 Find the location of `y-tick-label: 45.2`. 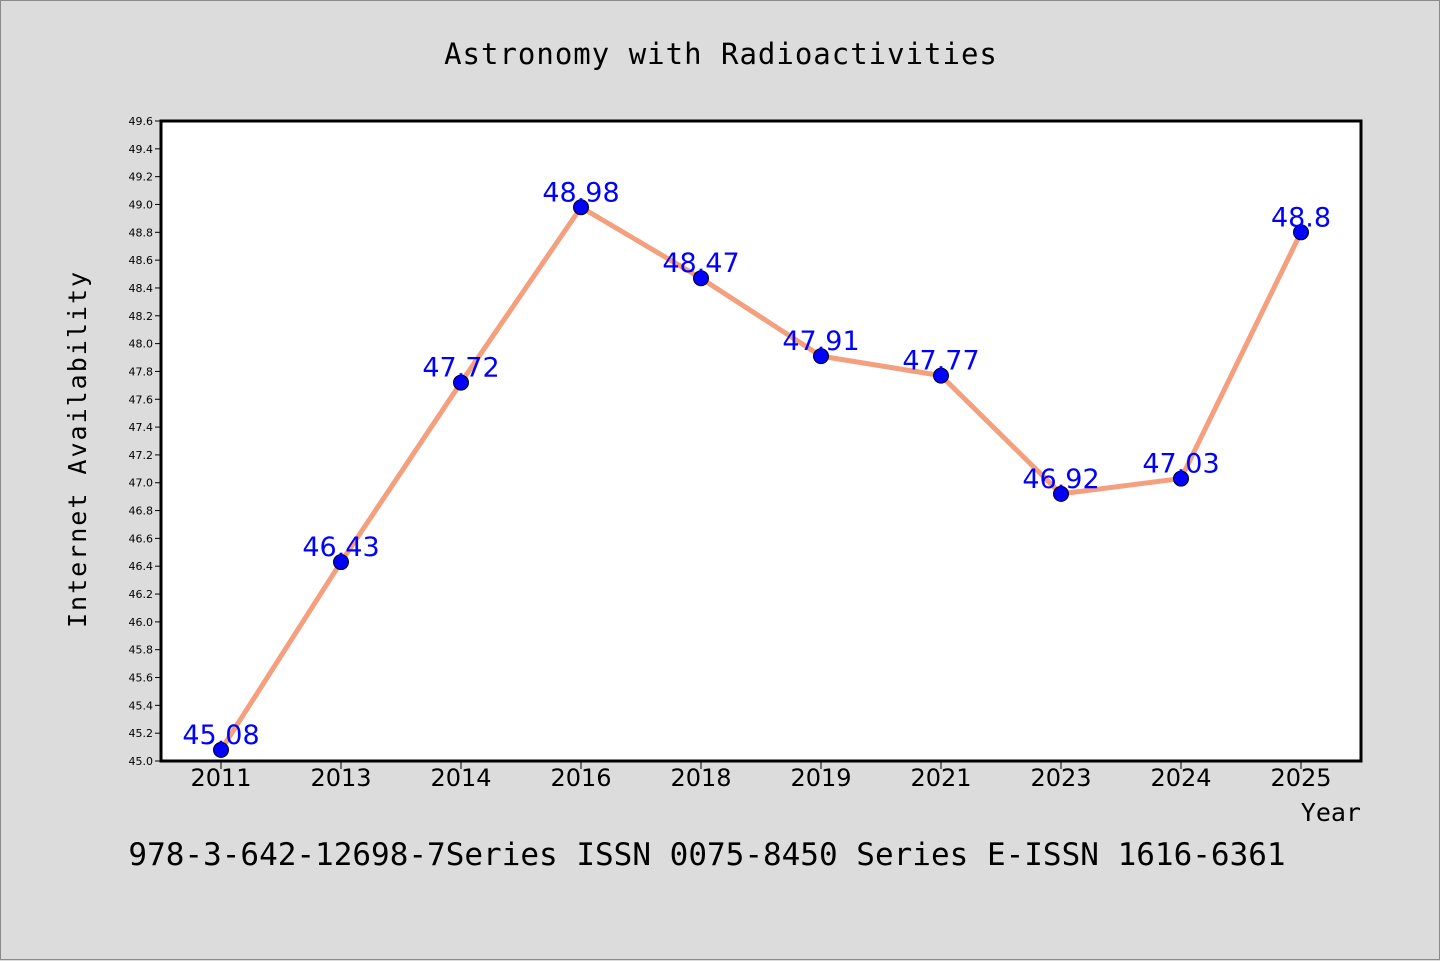

y-tick-label: 45.2 is located at coordinates (141, 733).